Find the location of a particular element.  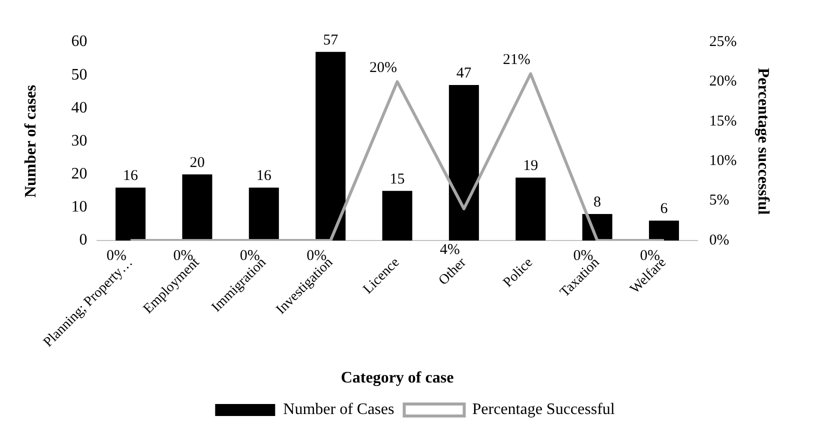

data-label: 8 is located at coordinates (598, 202).